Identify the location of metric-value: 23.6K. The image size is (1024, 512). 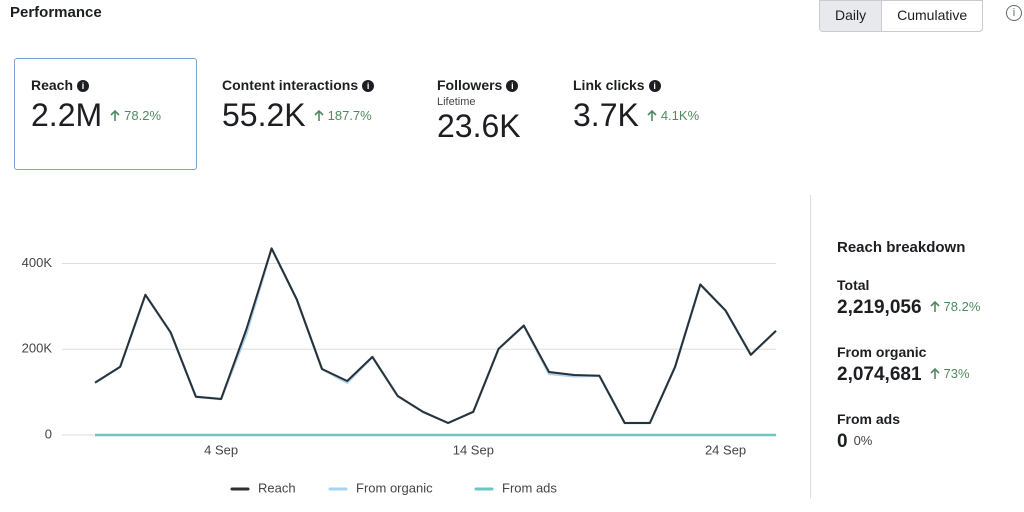
(479, 126).